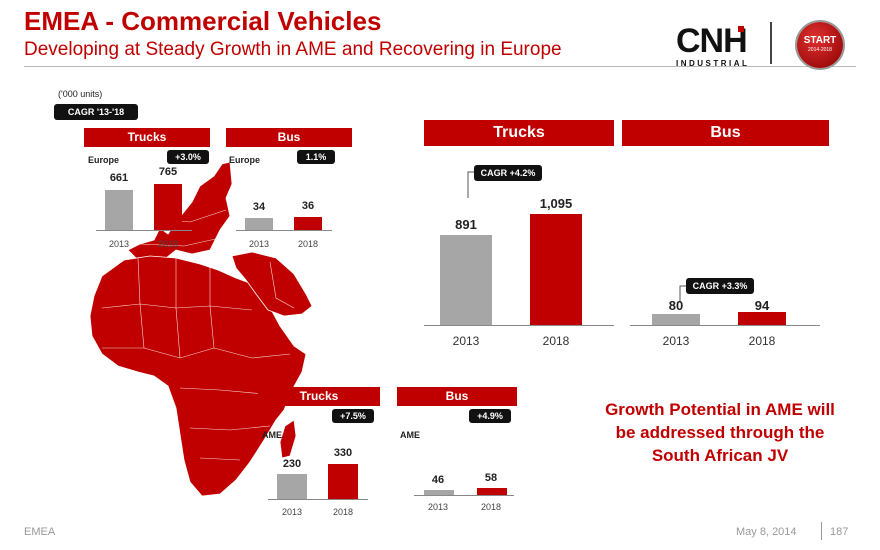 Image resolution: width=880 pixels, height=550 pixels. Describe the element at coordinates (839, 532) in the screenshot. I see `page-number: 187` at that location.